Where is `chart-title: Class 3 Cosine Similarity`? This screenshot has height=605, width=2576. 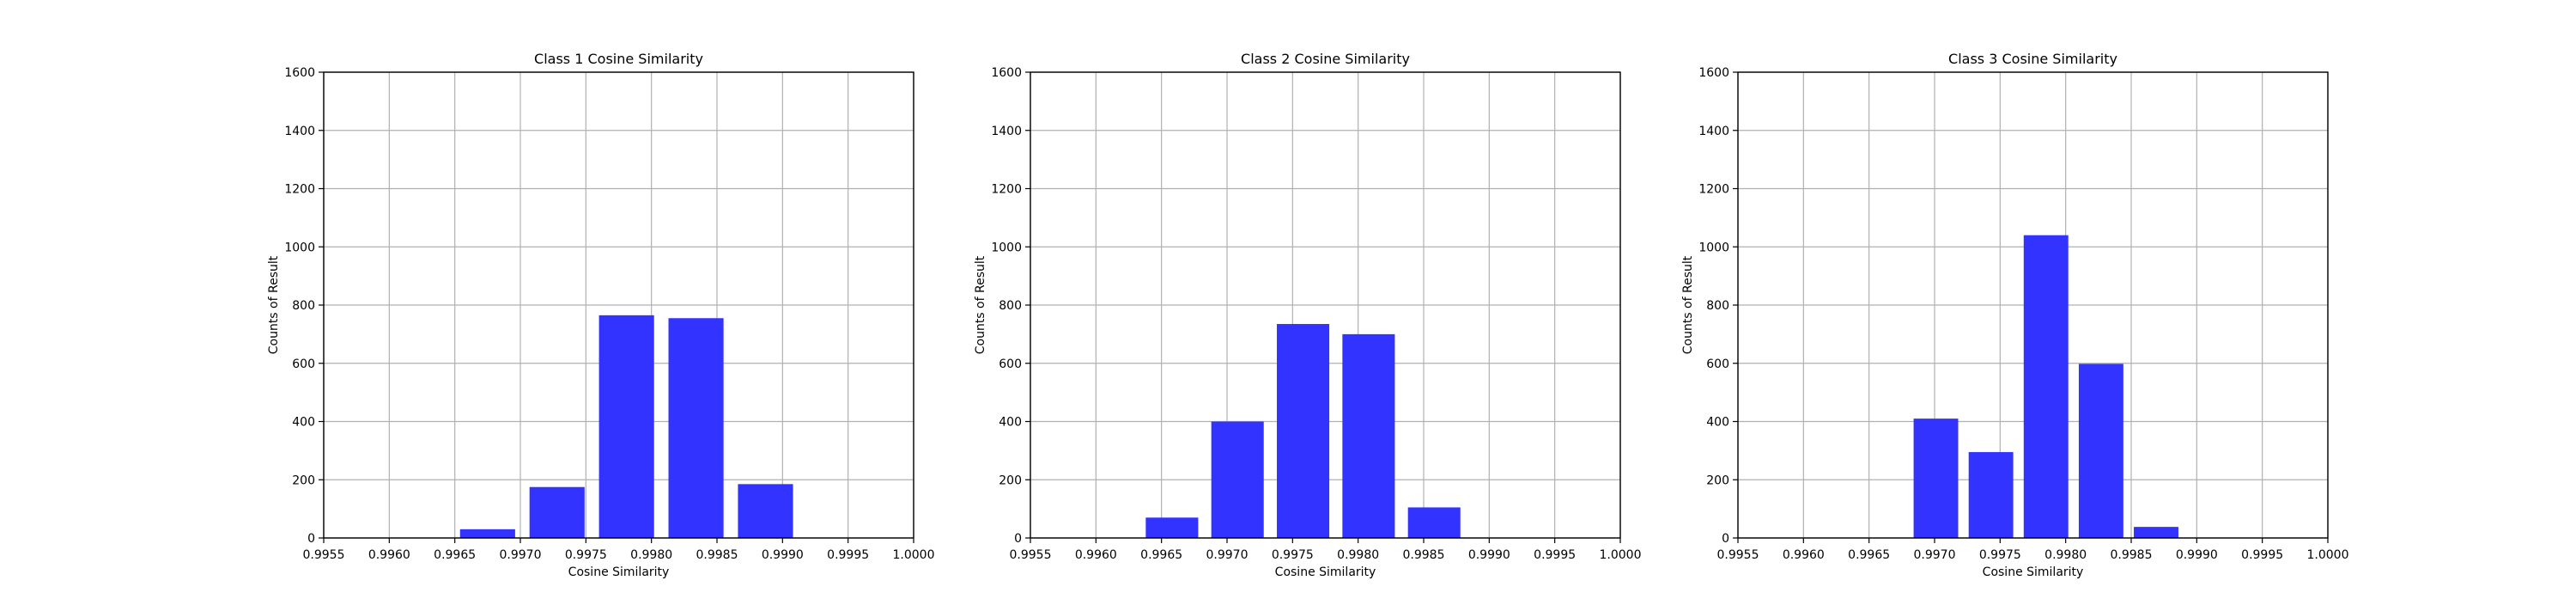
chart-title: Class 3 Cosine Similarity is located at coordinates (2033, 59).